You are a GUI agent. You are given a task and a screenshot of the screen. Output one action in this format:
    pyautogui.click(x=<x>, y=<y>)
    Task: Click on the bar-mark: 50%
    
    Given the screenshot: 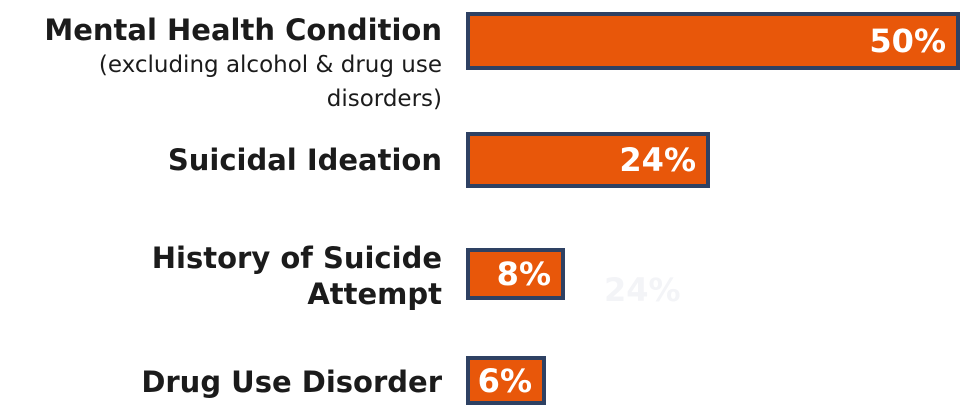 What is the action you would take?
    pyautogui.click(x=713, y=41)
    